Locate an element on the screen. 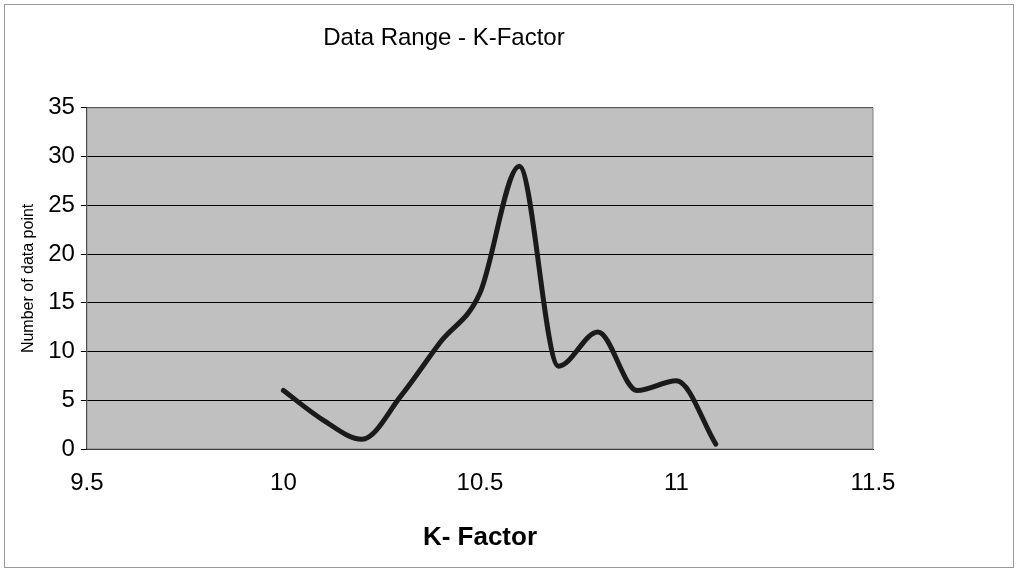  y-tick-label: 25 is located at coordinates (61, 203).